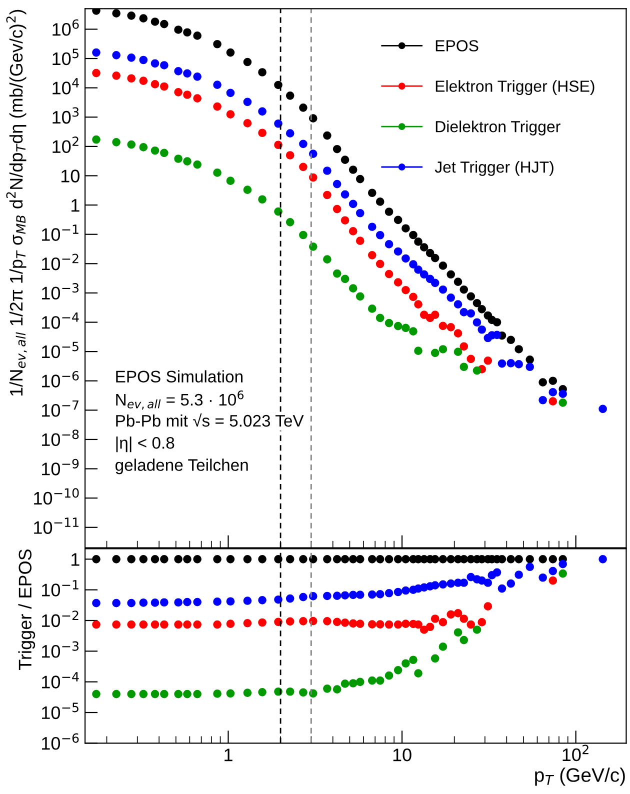 The height and width of the screenshot is (794, 630). Describe the element at coordinates (179, 376) in the screenshot. I see `annotation: EPOS Simulation` at that location.